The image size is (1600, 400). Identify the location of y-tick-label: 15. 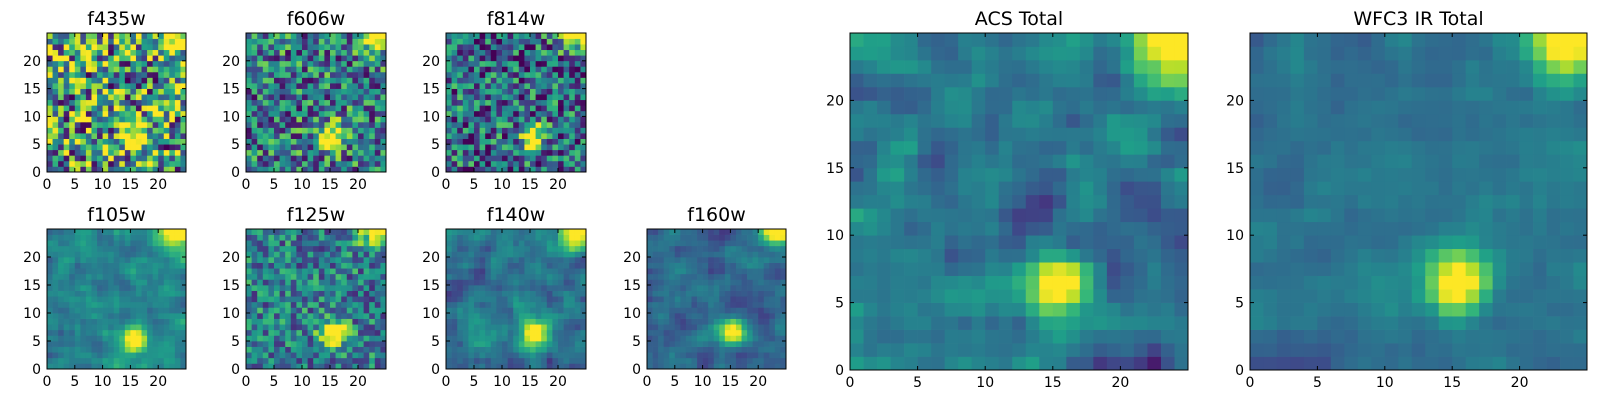
(32, 90).